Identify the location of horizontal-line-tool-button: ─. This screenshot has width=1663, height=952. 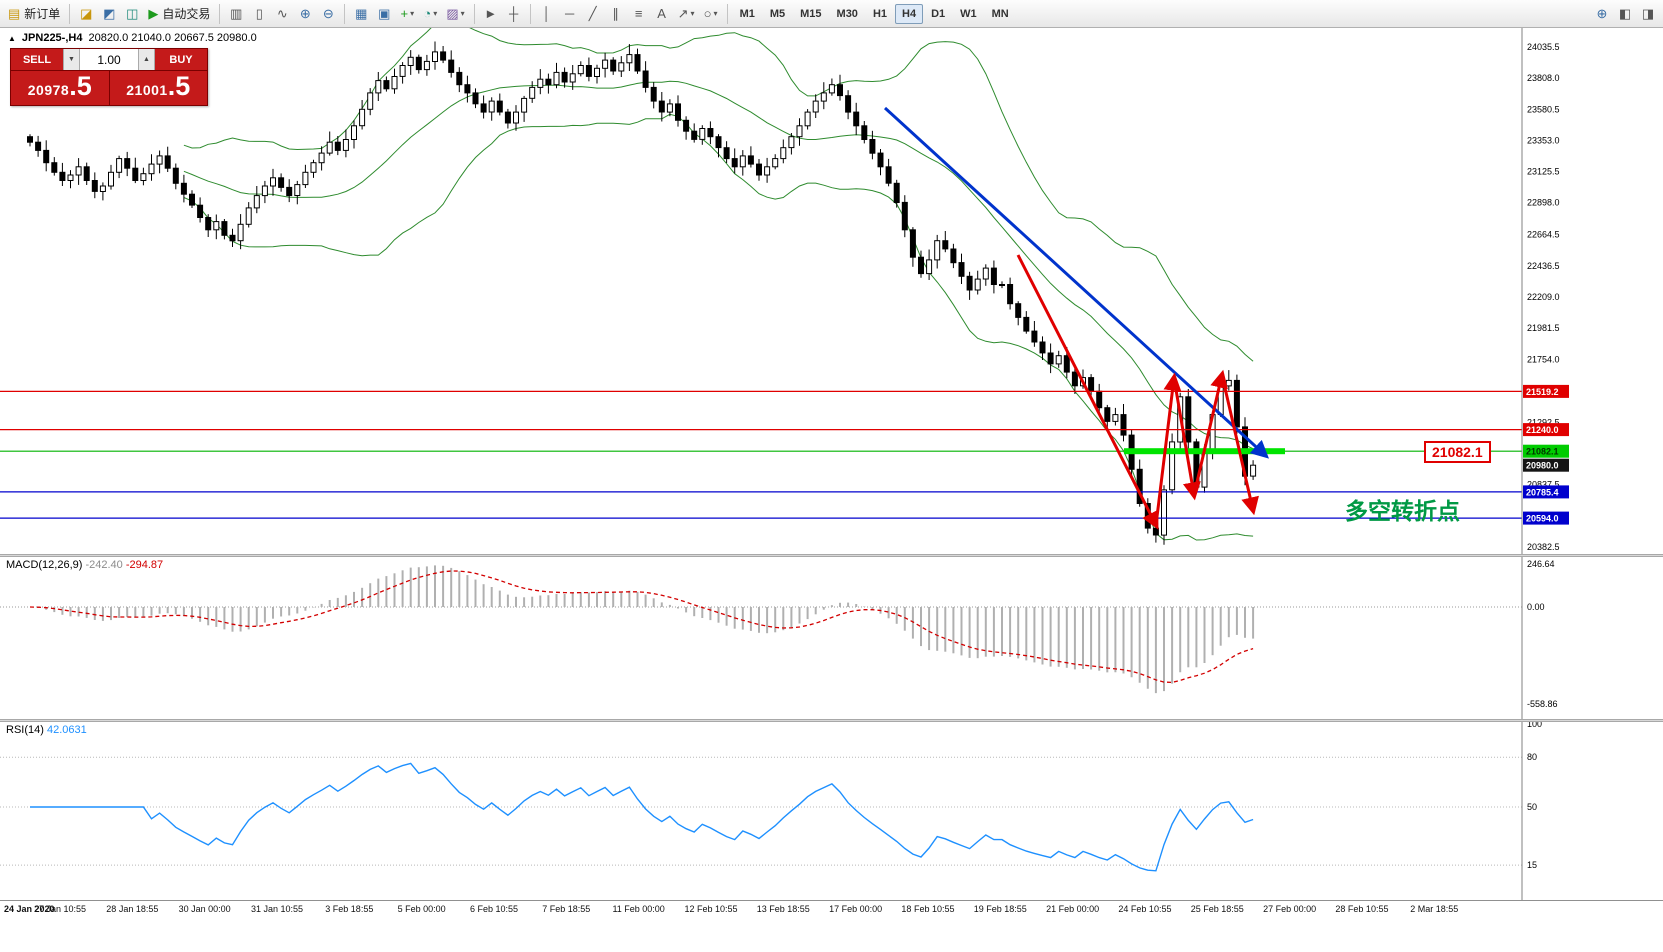
(570, 14).